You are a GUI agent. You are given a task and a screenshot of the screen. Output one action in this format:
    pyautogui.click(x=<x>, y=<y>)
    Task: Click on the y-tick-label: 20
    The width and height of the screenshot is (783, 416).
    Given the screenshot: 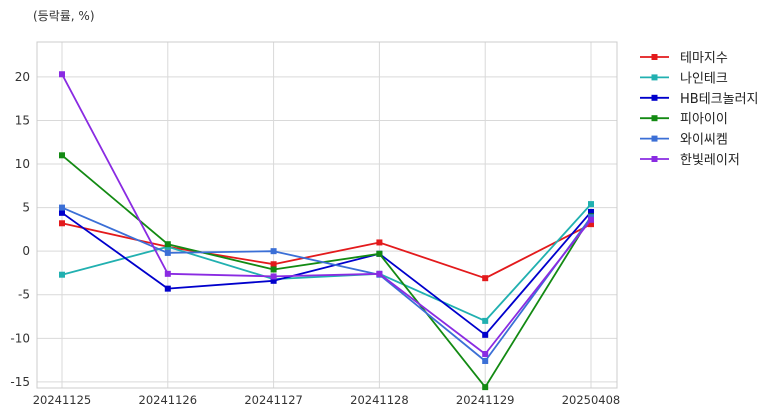 What is the action you would take?
    pyautogui.click(x=22, y=77)
    